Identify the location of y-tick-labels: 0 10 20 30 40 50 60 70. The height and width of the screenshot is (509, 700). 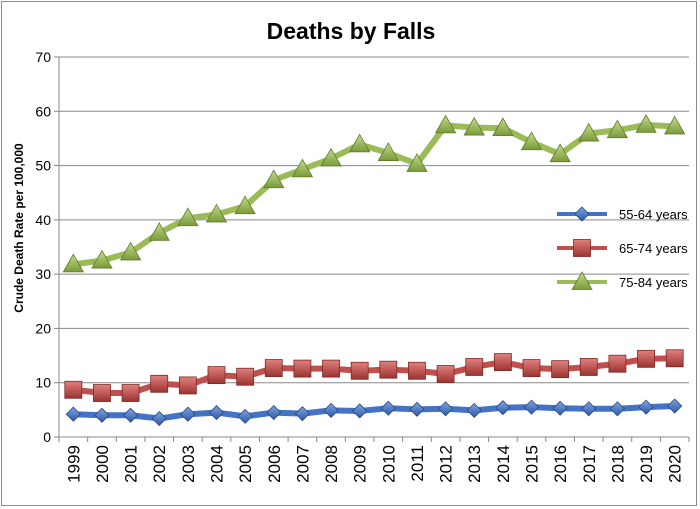
(43, 247).